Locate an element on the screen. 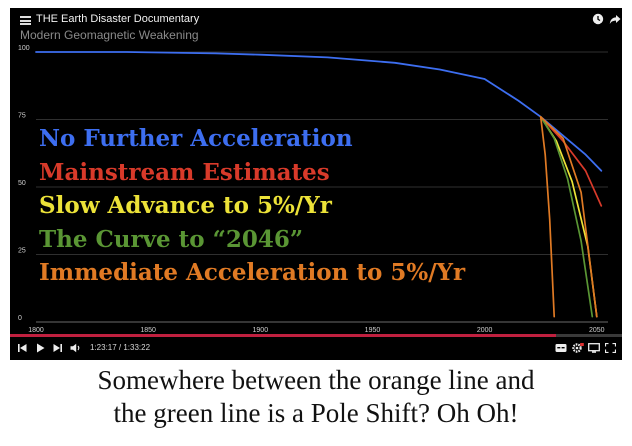  next-icon is located at coordinates (57, 348).